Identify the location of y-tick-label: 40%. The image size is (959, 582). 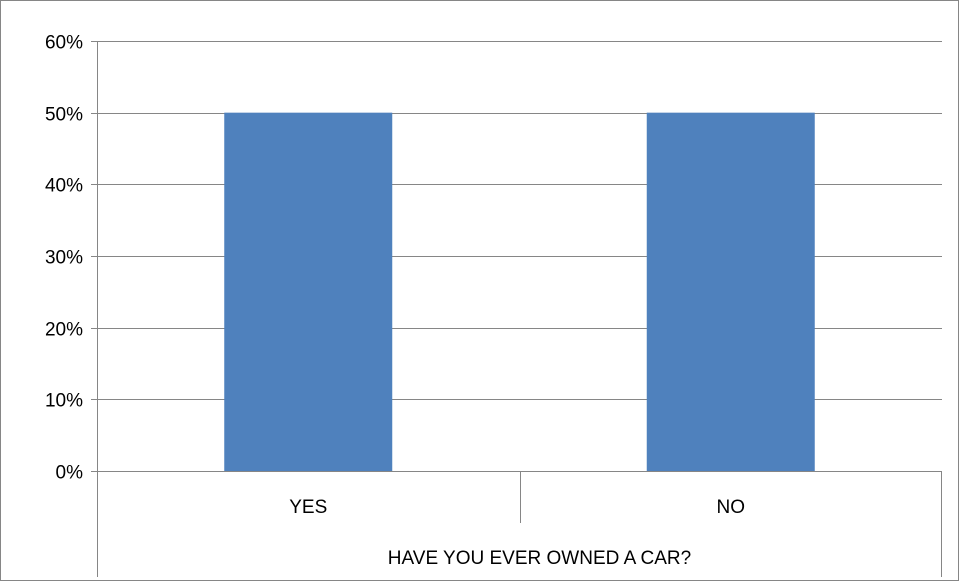
(64, 186).